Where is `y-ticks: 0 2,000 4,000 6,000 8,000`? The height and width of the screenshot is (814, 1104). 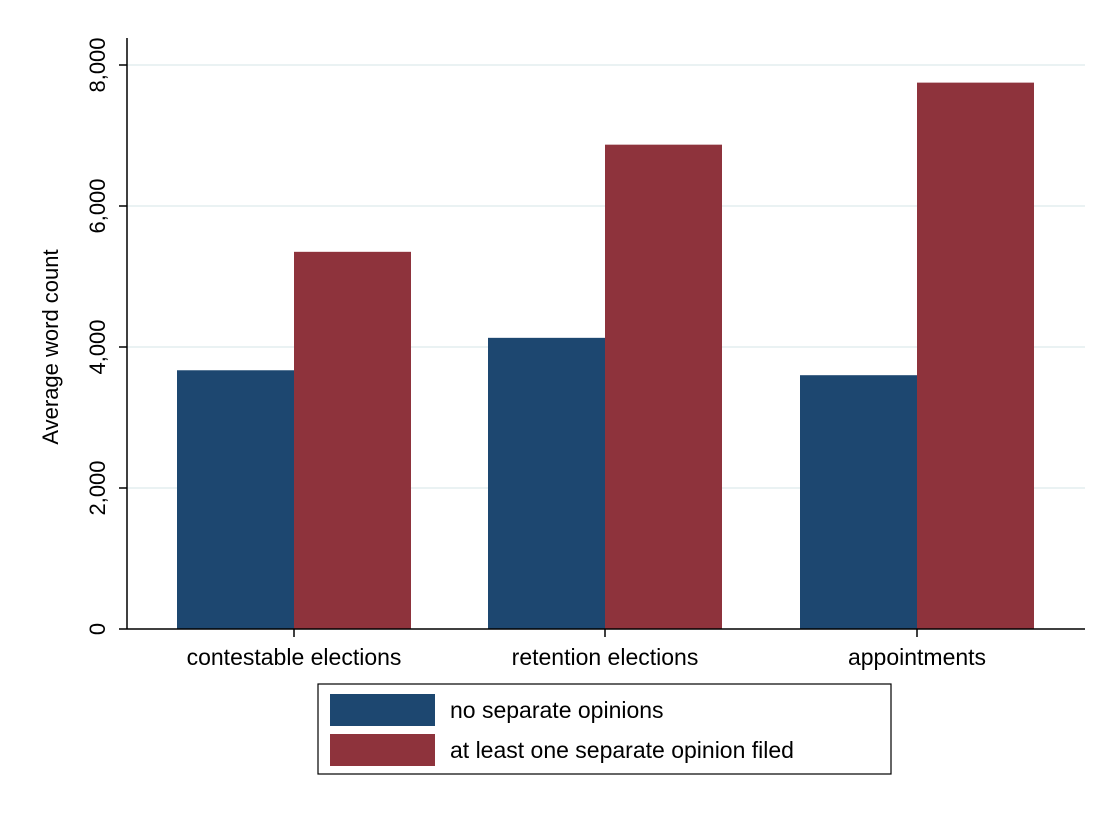 y-ticks: 0 2,000 4,000 6,000 8,000 is located at coordinates (106, 336).